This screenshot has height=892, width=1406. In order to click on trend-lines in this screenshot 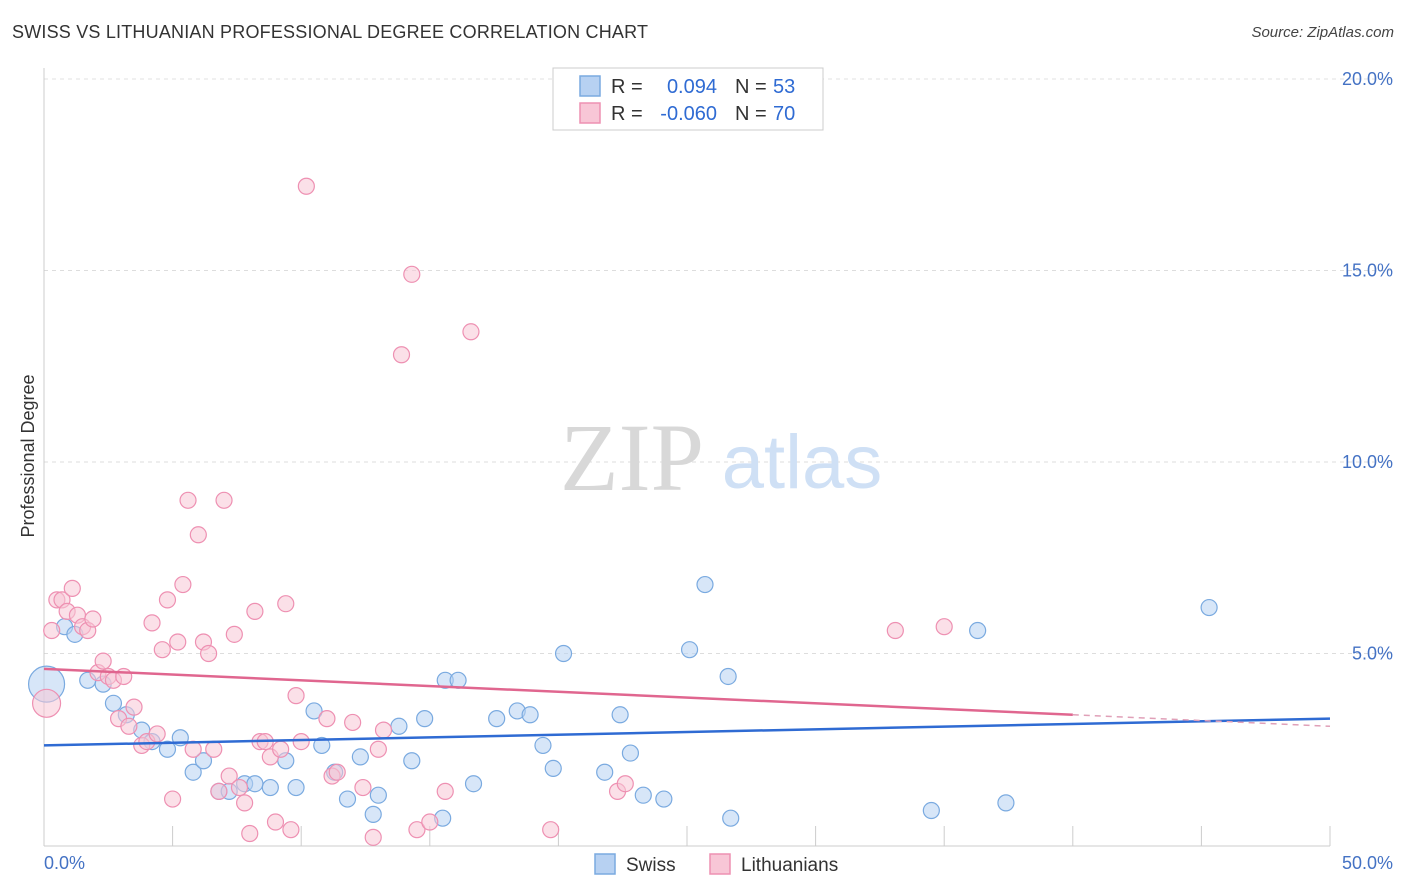, I will do `click(687, 707)`.